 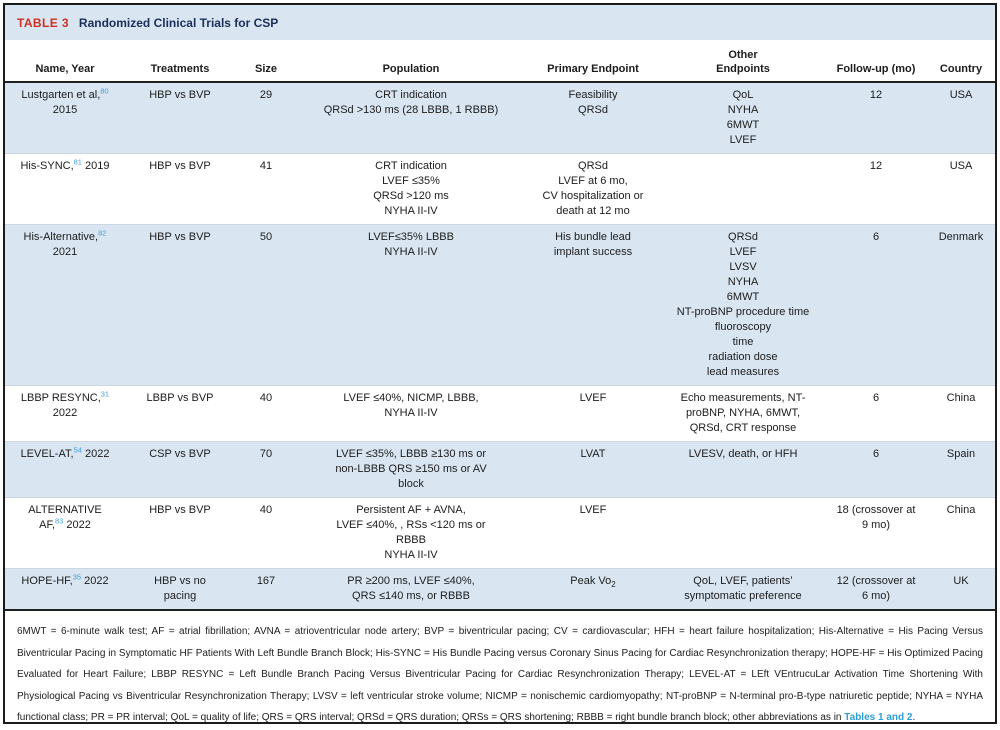 What do you see at coordinates (876, 189) in the screenshot?
I see `cell-followup: 12` at bounding box center [876, 189].